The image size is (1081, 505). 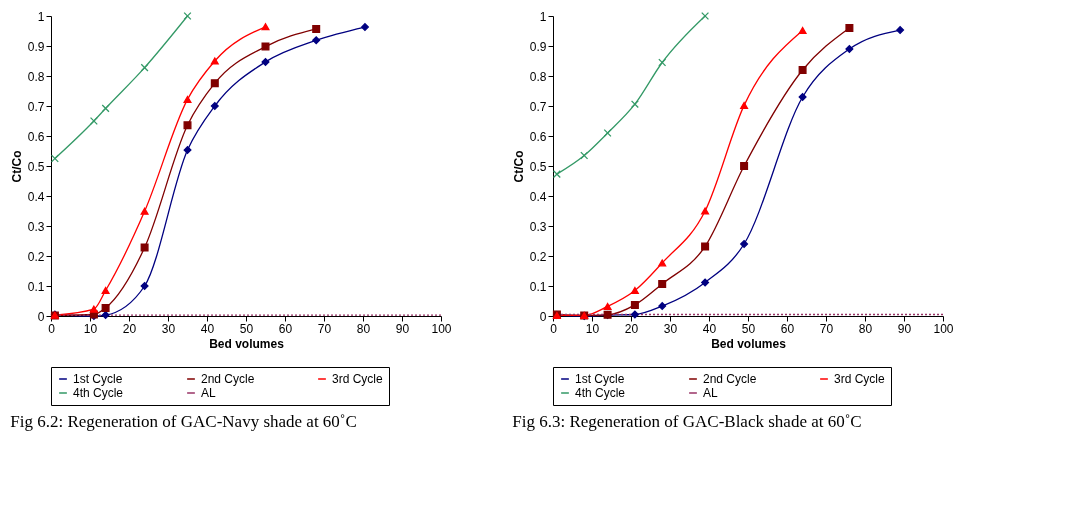 I want to click on text: Fig 6.3: Regeneration of GAC-Black shade at 60˚C, so click(x=687, y=421).